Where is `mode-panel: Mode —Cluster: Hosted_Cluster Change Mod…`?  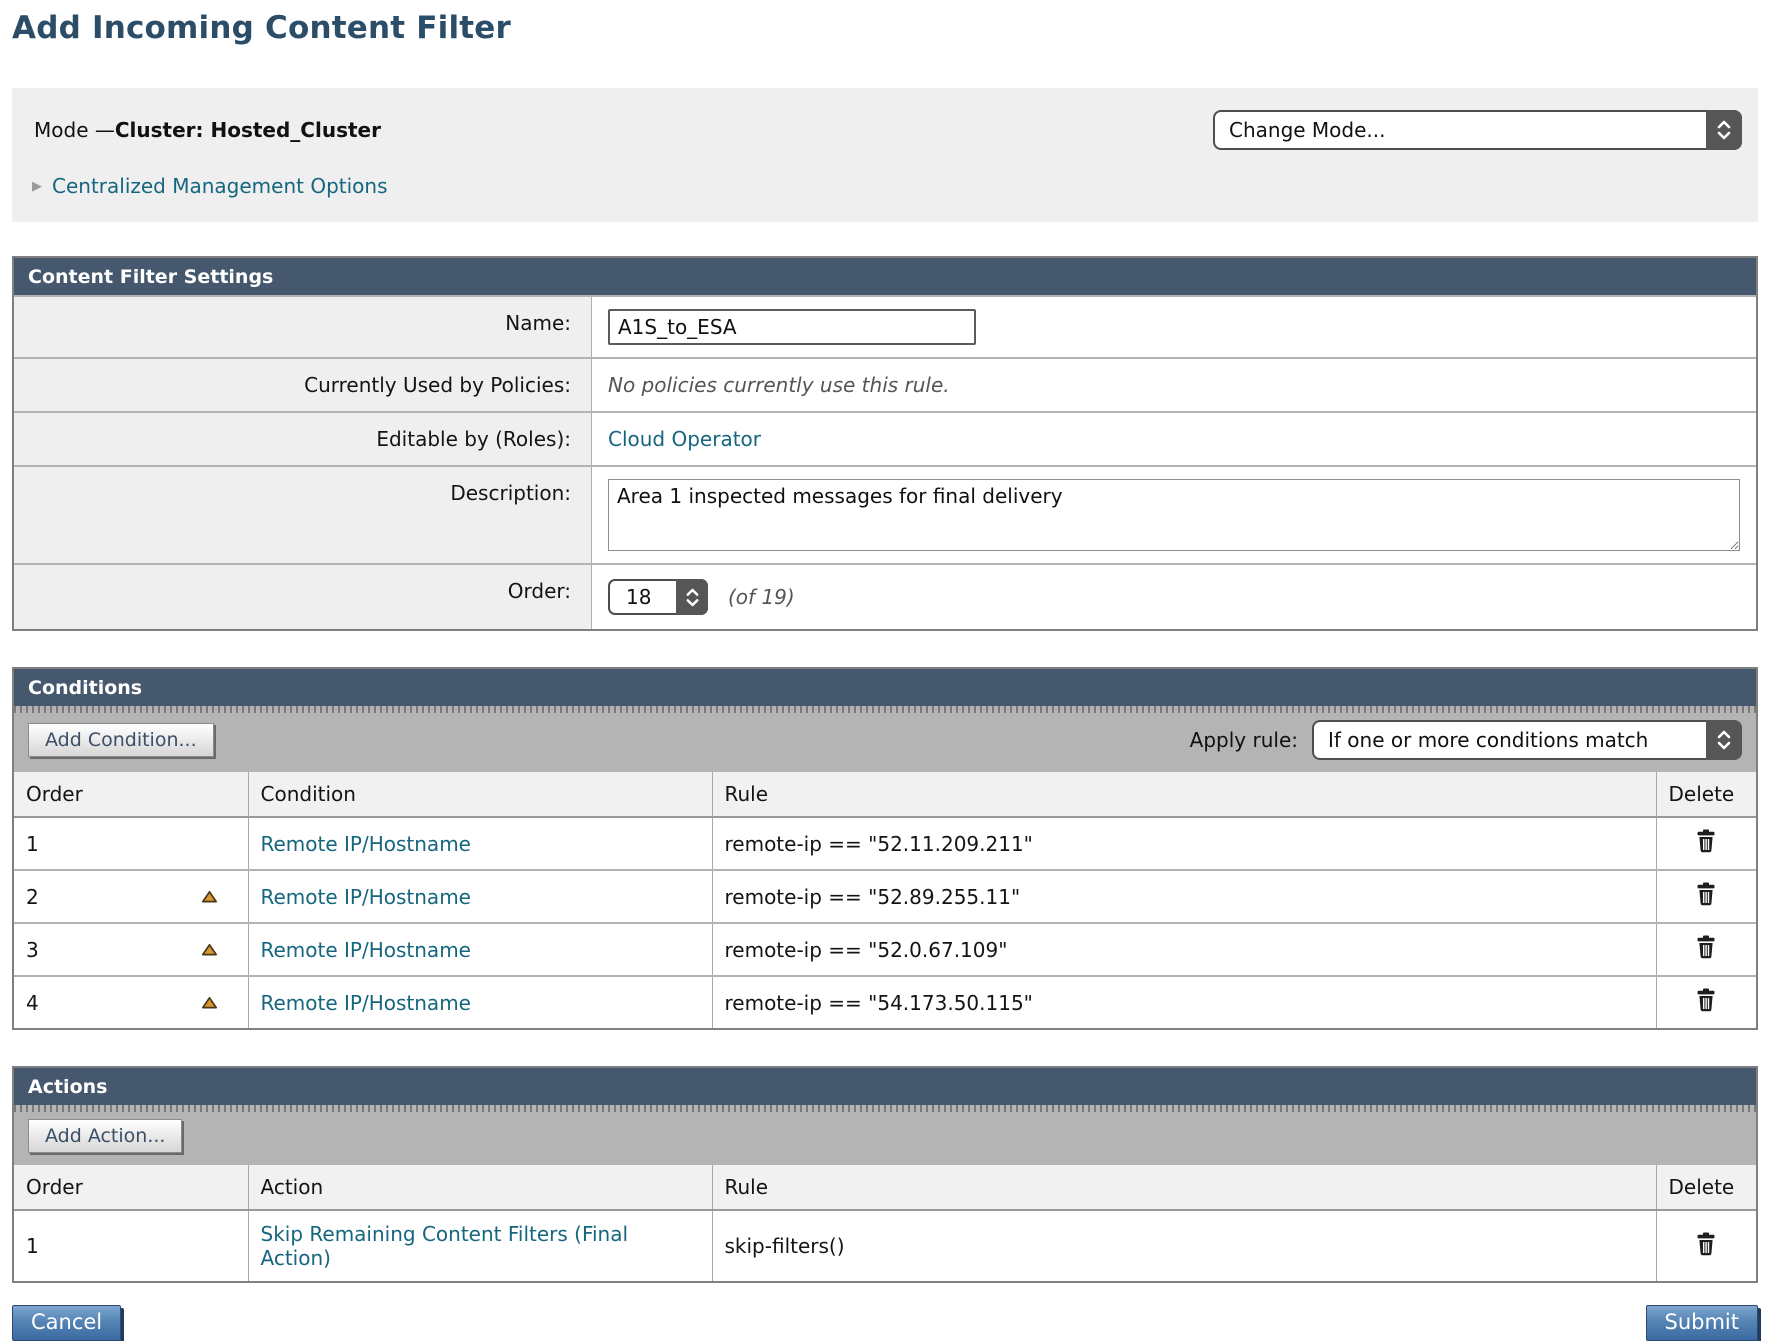
mode-panel: Mode —Cluster: Hosted_Cluster Change Mod… is located at coordinates (885, 155).